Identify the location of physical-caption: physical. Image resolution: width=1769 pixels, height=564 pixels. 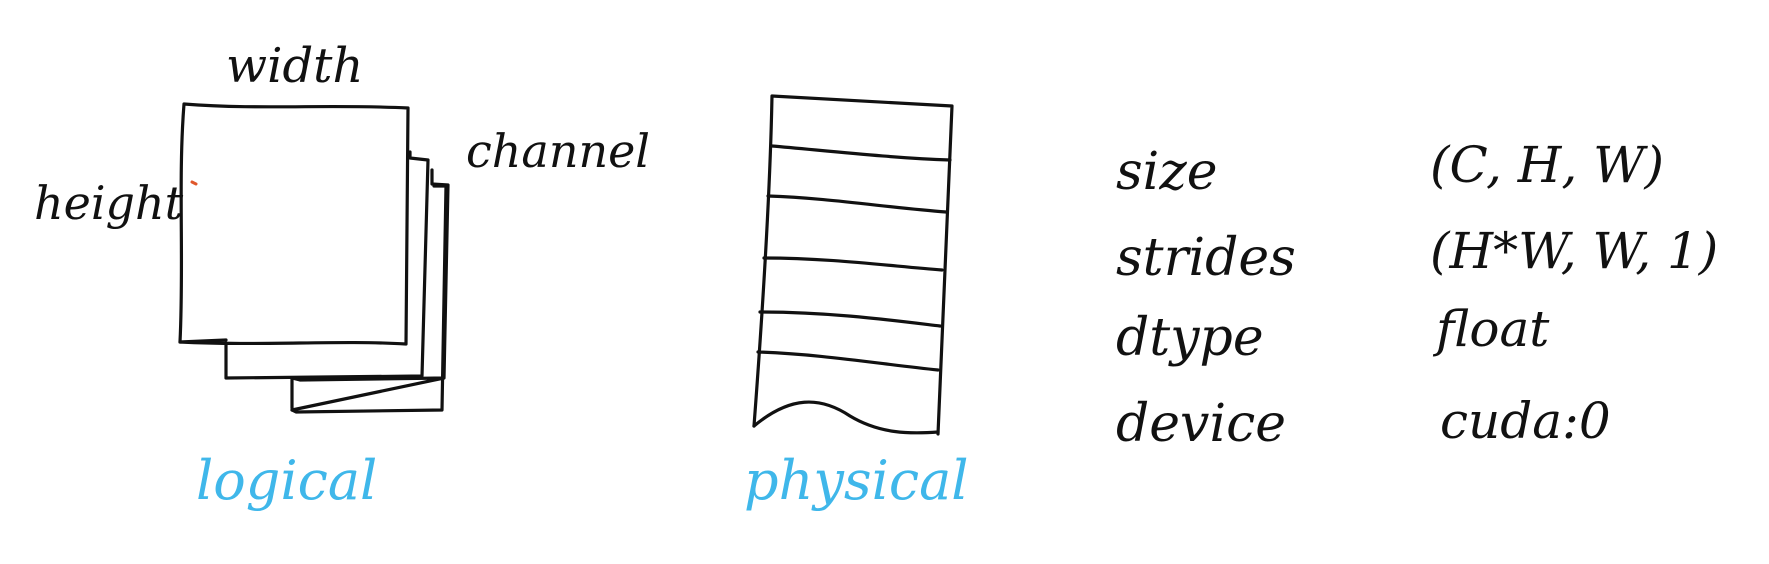
(856, 480).